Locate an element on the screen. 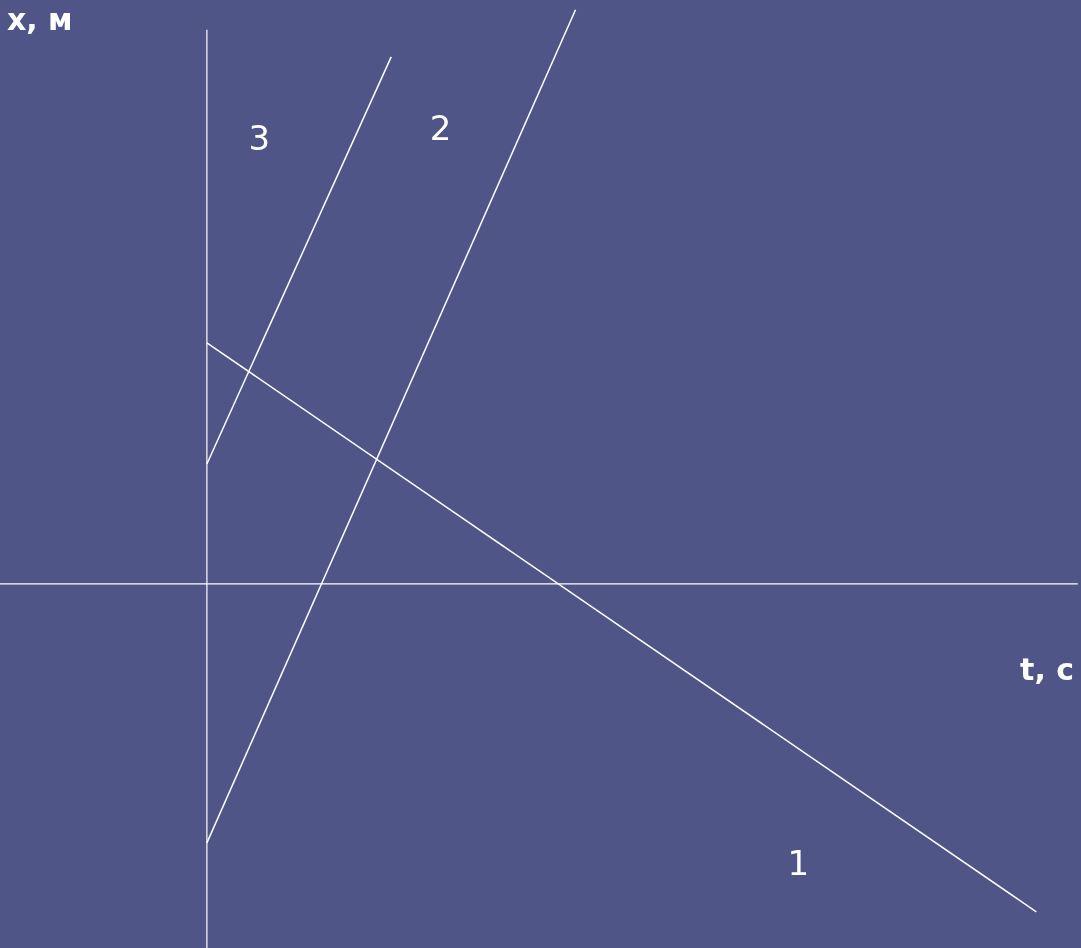  y-axis-title: x, м is located at coordinates (39, 20).